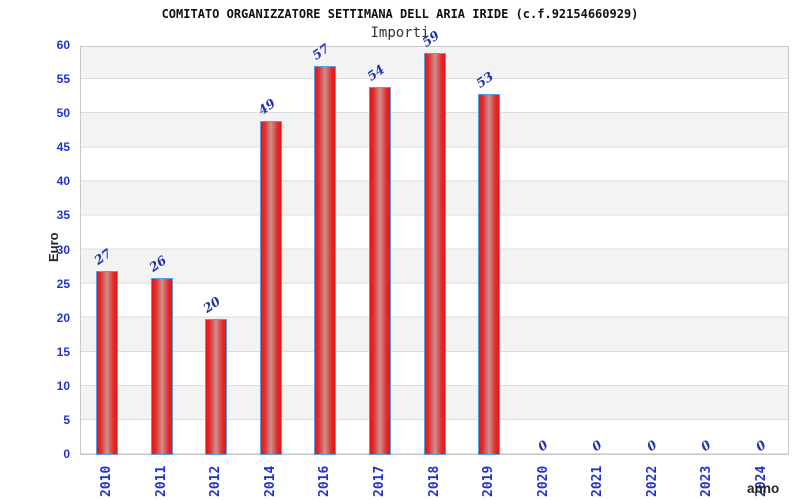 This screenshot has height=500, width=800. What do you see at coordinates (379, 481) in the screenshot?
I see `x-tick-label: 2017` at bounding box center [379, 481].